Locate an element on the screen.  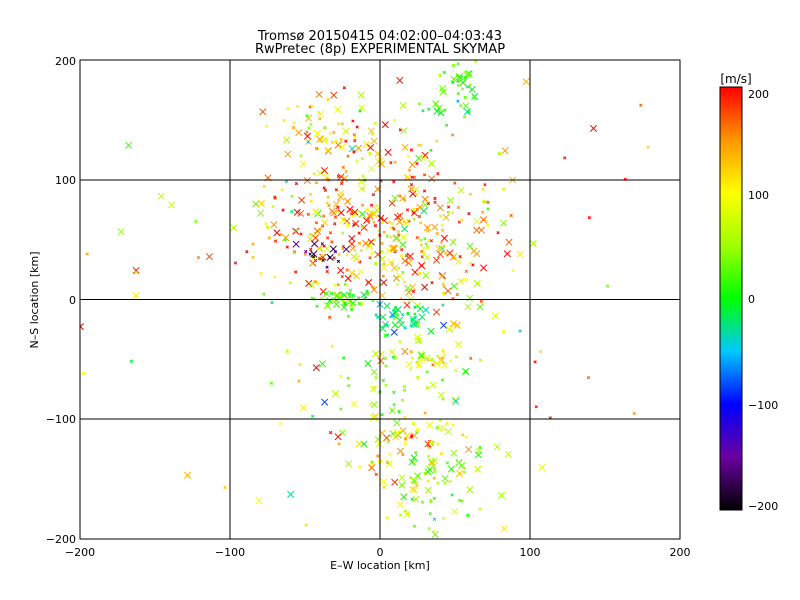
colorbar-tick-label: −200 is located at coordinates (763, 506).